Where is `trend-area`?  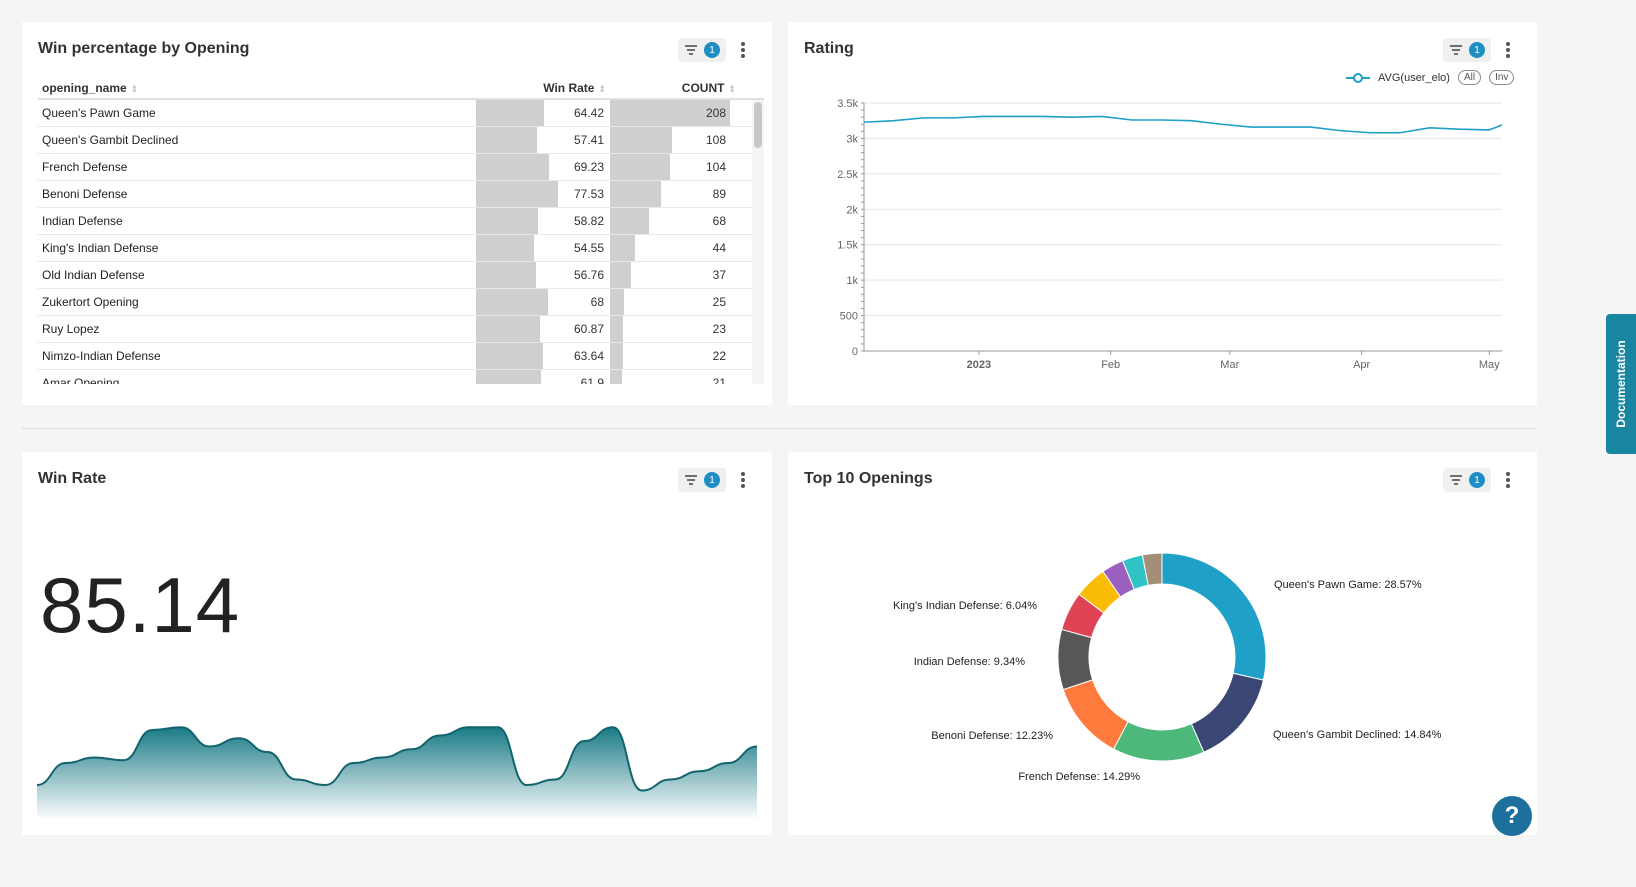
trend-area is located at coordinates (397, 772).